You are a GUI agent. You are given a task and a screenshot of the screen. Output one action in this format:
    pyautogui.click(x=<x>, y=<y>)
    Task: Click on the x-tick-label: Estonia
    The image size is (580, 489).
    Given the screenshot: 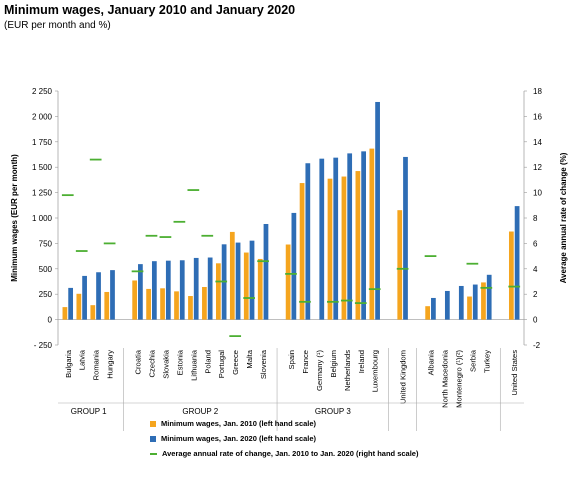 What is the action you would take?
    pyautogui.click(x=179, y=362)
    